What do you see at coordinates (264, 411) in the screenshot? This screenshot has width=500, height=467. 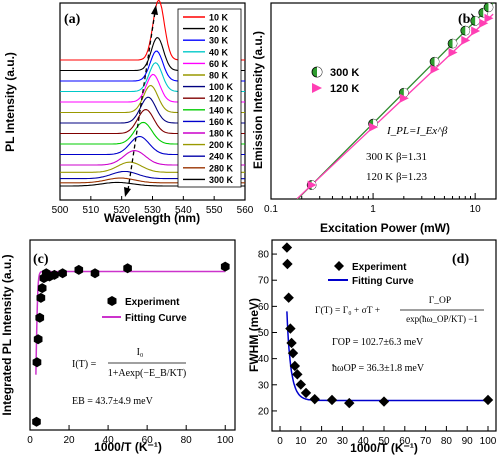 I see `y-tick-label-d: 20` at bounding box center [264, 411].